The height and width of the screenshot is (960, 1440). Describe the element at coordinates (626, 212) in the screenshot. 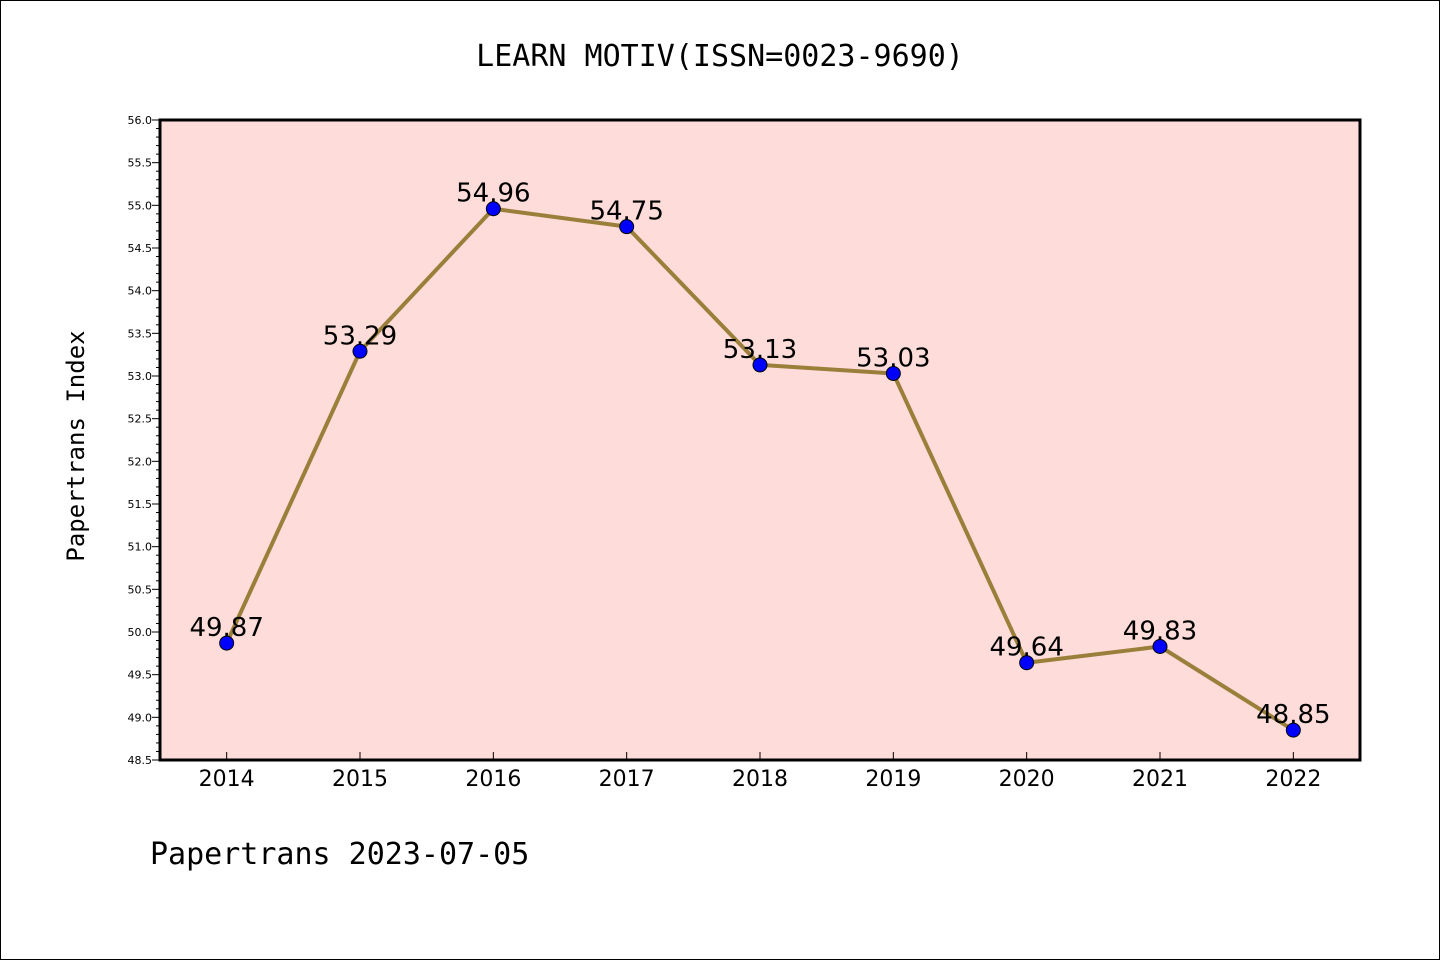

I see `data-label: 54.75` at that location.